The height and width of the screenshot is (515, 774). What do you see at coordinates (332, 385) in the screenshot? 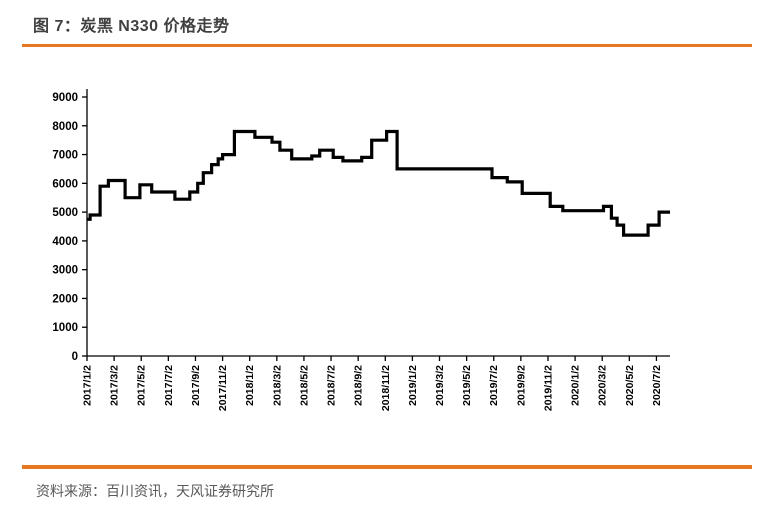
I see `x-tick-label: 2018/7/2` at bounding box center [332, 385].